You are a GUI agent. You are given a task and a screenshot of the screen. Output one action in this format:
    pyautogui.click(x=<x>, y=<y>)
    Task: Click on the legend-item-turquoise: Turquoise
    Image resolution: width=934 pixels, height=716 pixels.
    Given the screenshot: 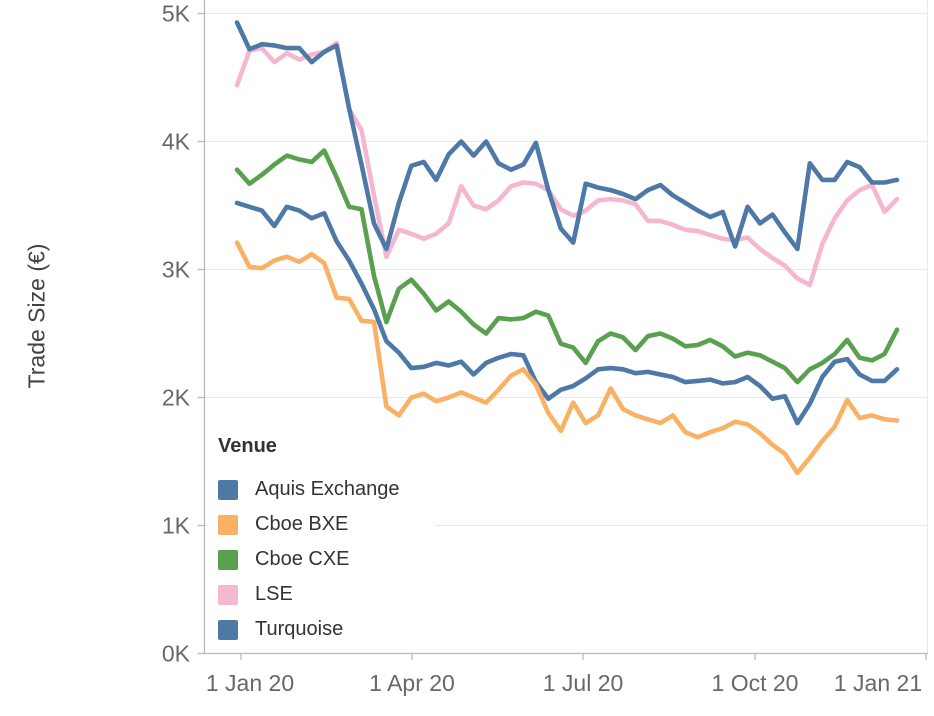 What is the action you would take?
    pyautogui.click(x=322, y=629)
    